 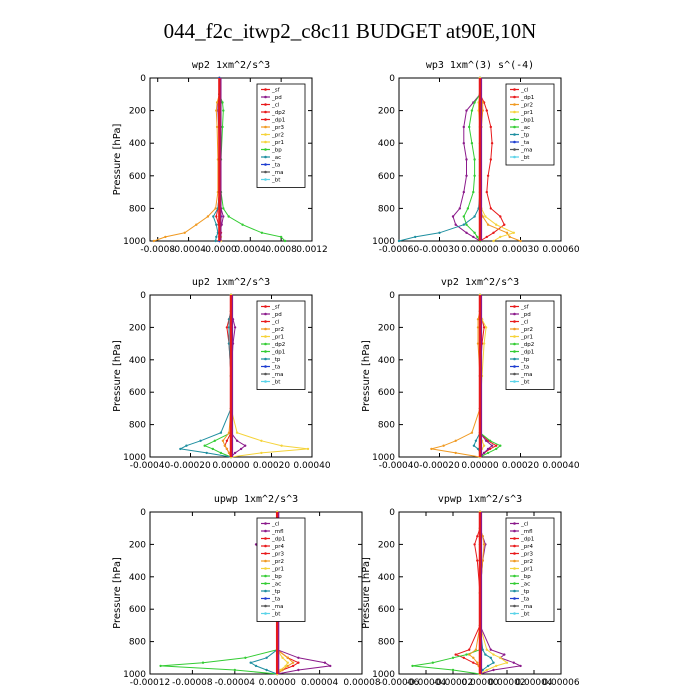 What do you see at coordinates (525, 308) in the screenshot?
I see `legend-label: _sf` at bounding box center [525, 308].